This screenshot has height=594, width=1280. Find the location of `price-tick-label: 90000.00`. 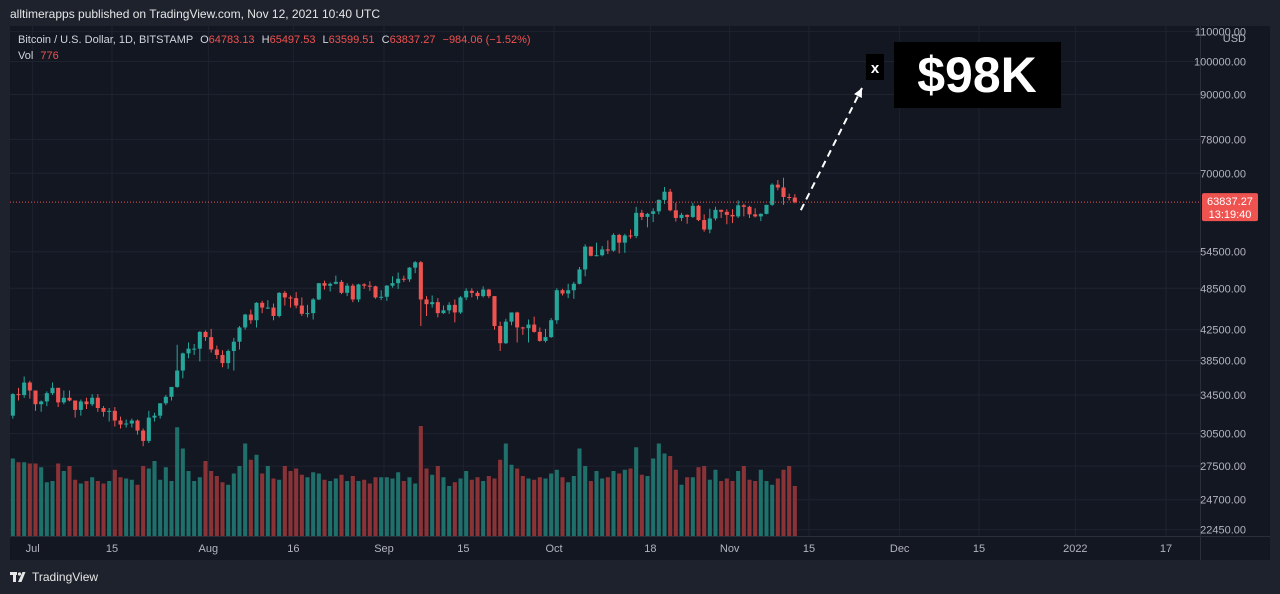

price-tick-label: 90000.00 is located at coordinates (1223, 96).